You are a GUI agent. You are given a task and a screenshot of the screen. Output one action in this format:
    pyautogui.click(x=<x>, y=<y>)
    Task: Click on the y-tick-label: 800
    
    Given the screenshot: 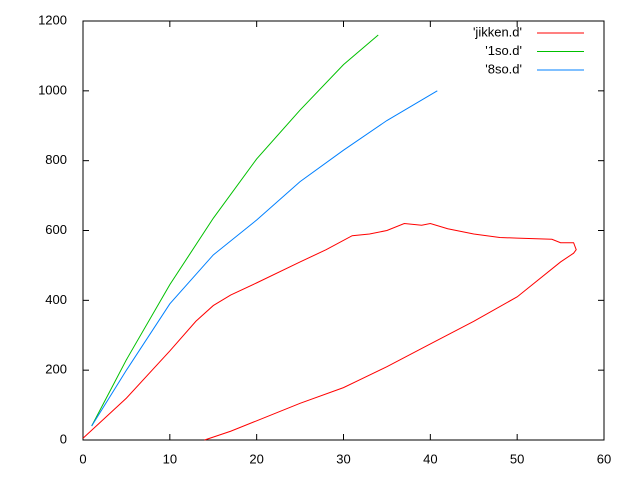 What is the action you would take?
    pyautogui.click(x=56, y=159)
    